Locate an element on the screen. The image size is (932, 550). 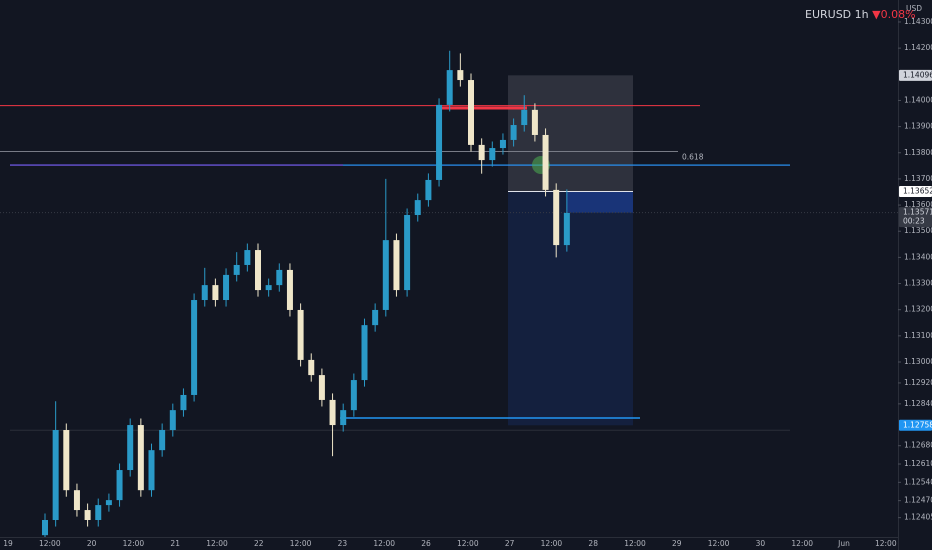
open-pnl-zone is located at coordinates (600, 202).